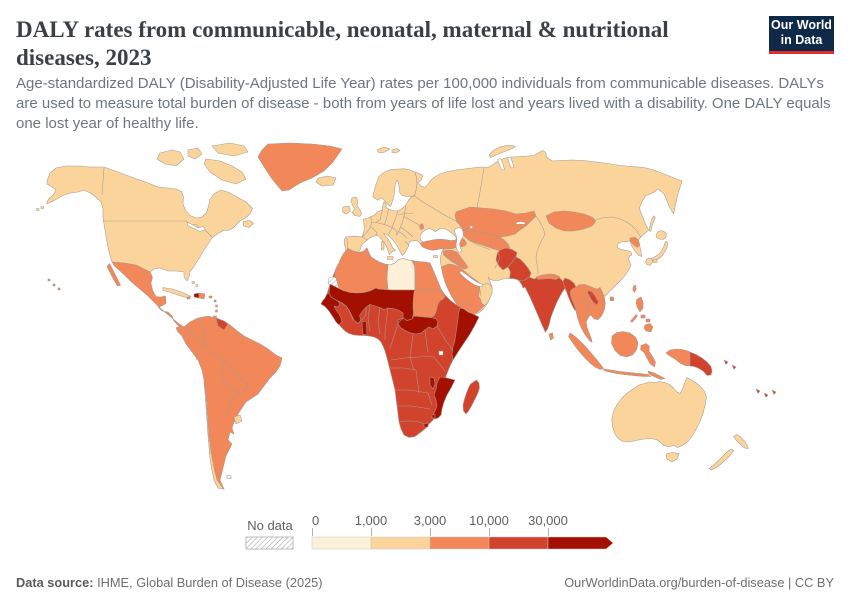 This screenshot has width=850, height=600. I want to click on svg-text: 30,000, so click(548, 520).